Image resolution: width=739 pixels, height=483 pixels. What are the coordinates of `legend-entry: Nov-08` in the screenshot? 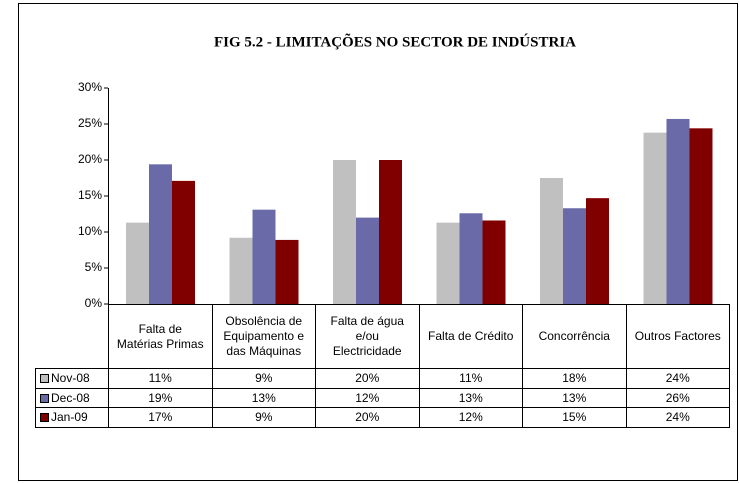 It's located at (72, 378).